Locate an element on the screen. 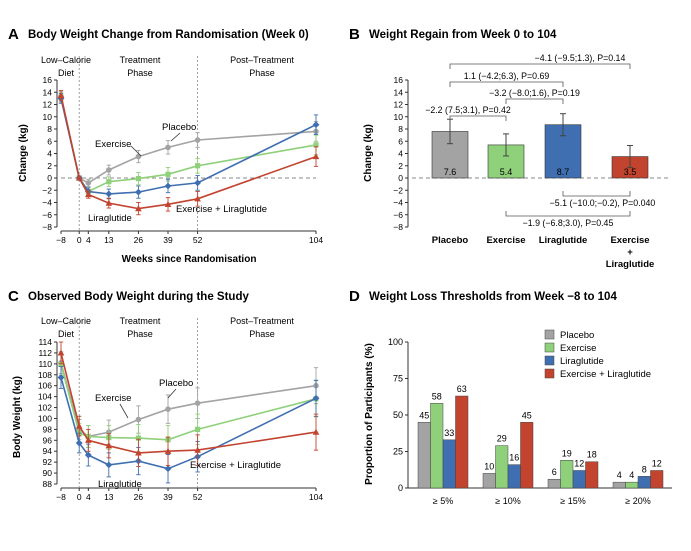 This screenshot has height=551, width=691. panel-d-legend-swatch-combo is located at coordinates (549, 373).